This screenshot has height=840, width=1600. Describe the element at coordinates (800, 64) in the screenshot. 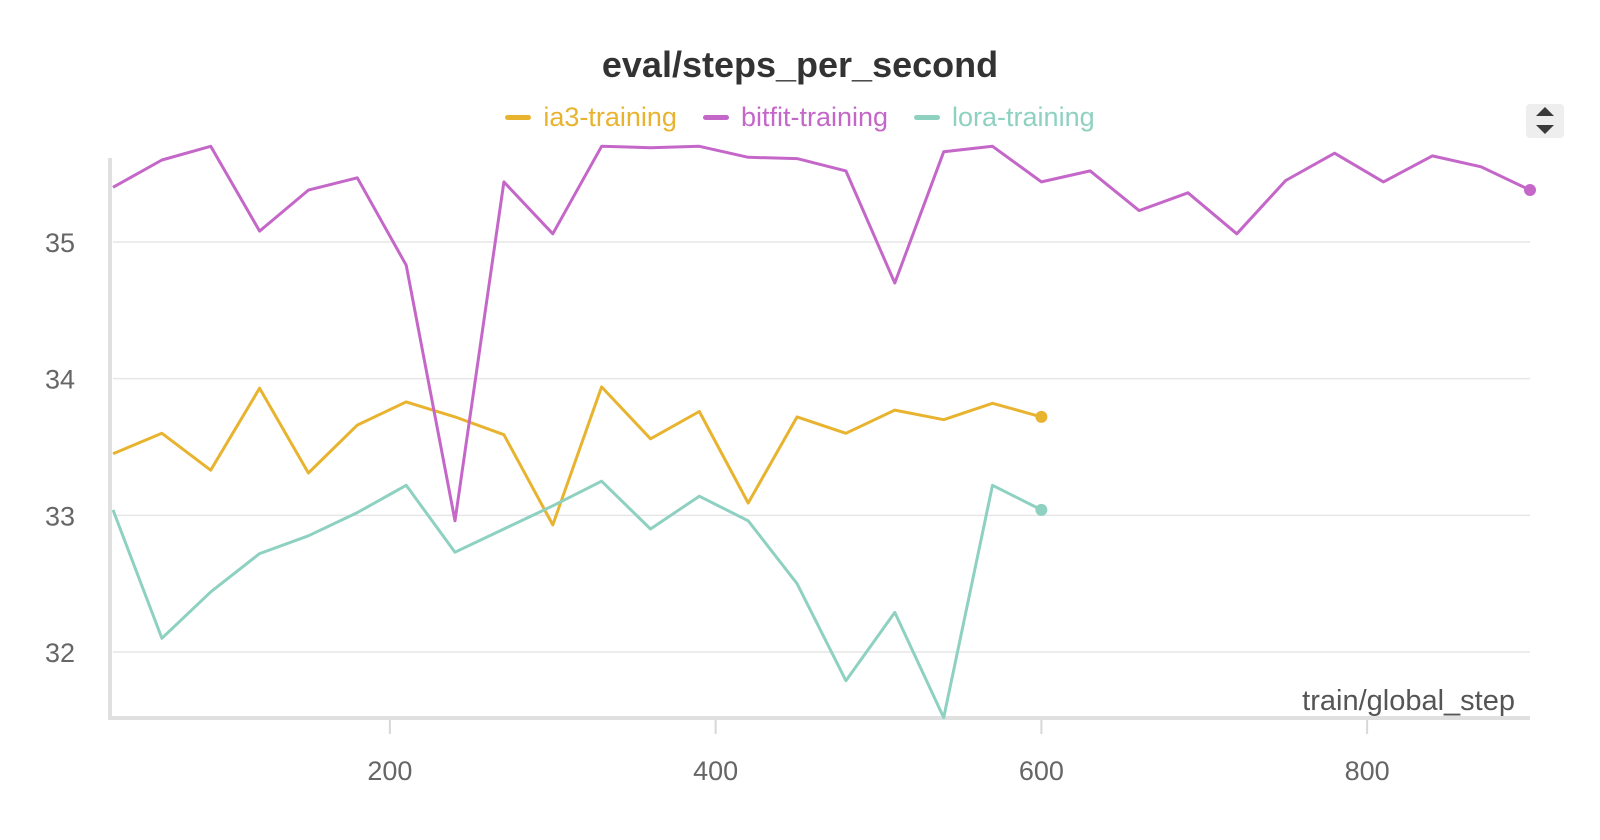

I see `chart-title: eval/steps_per_second` at that location.